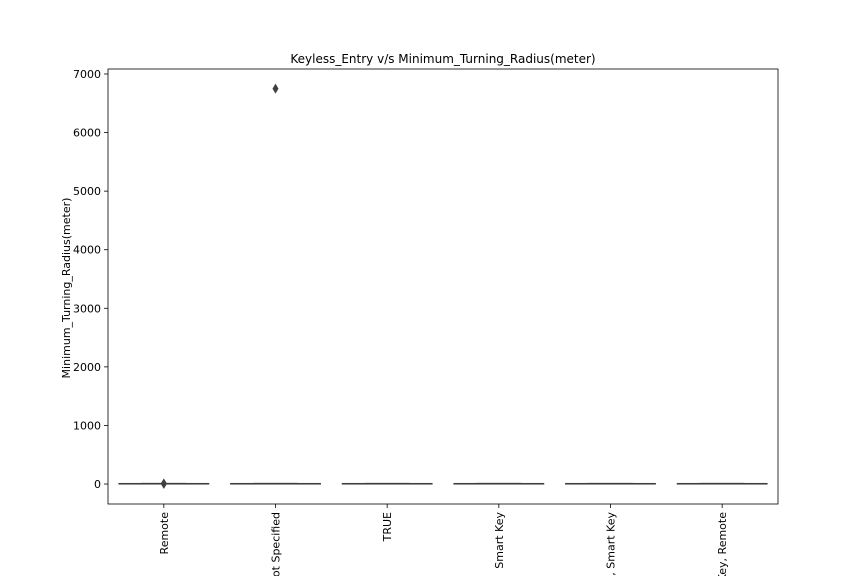 This screenshot has height=576, width=864. Describe the element at coordinates (499, 540) in the screenshot. I see `x-tick-label: Smart Key` at that location.